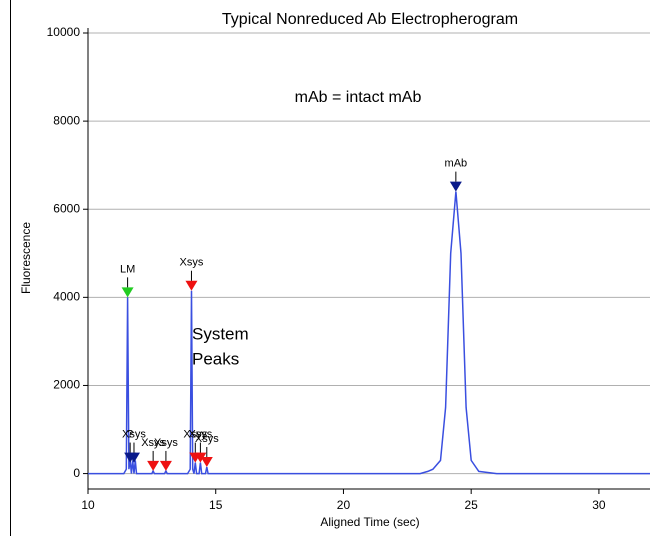  What do you see at coordinates (216, 505) in the screenshot?
I see `x-tick-label: 15` at bounding box center [216, 505].